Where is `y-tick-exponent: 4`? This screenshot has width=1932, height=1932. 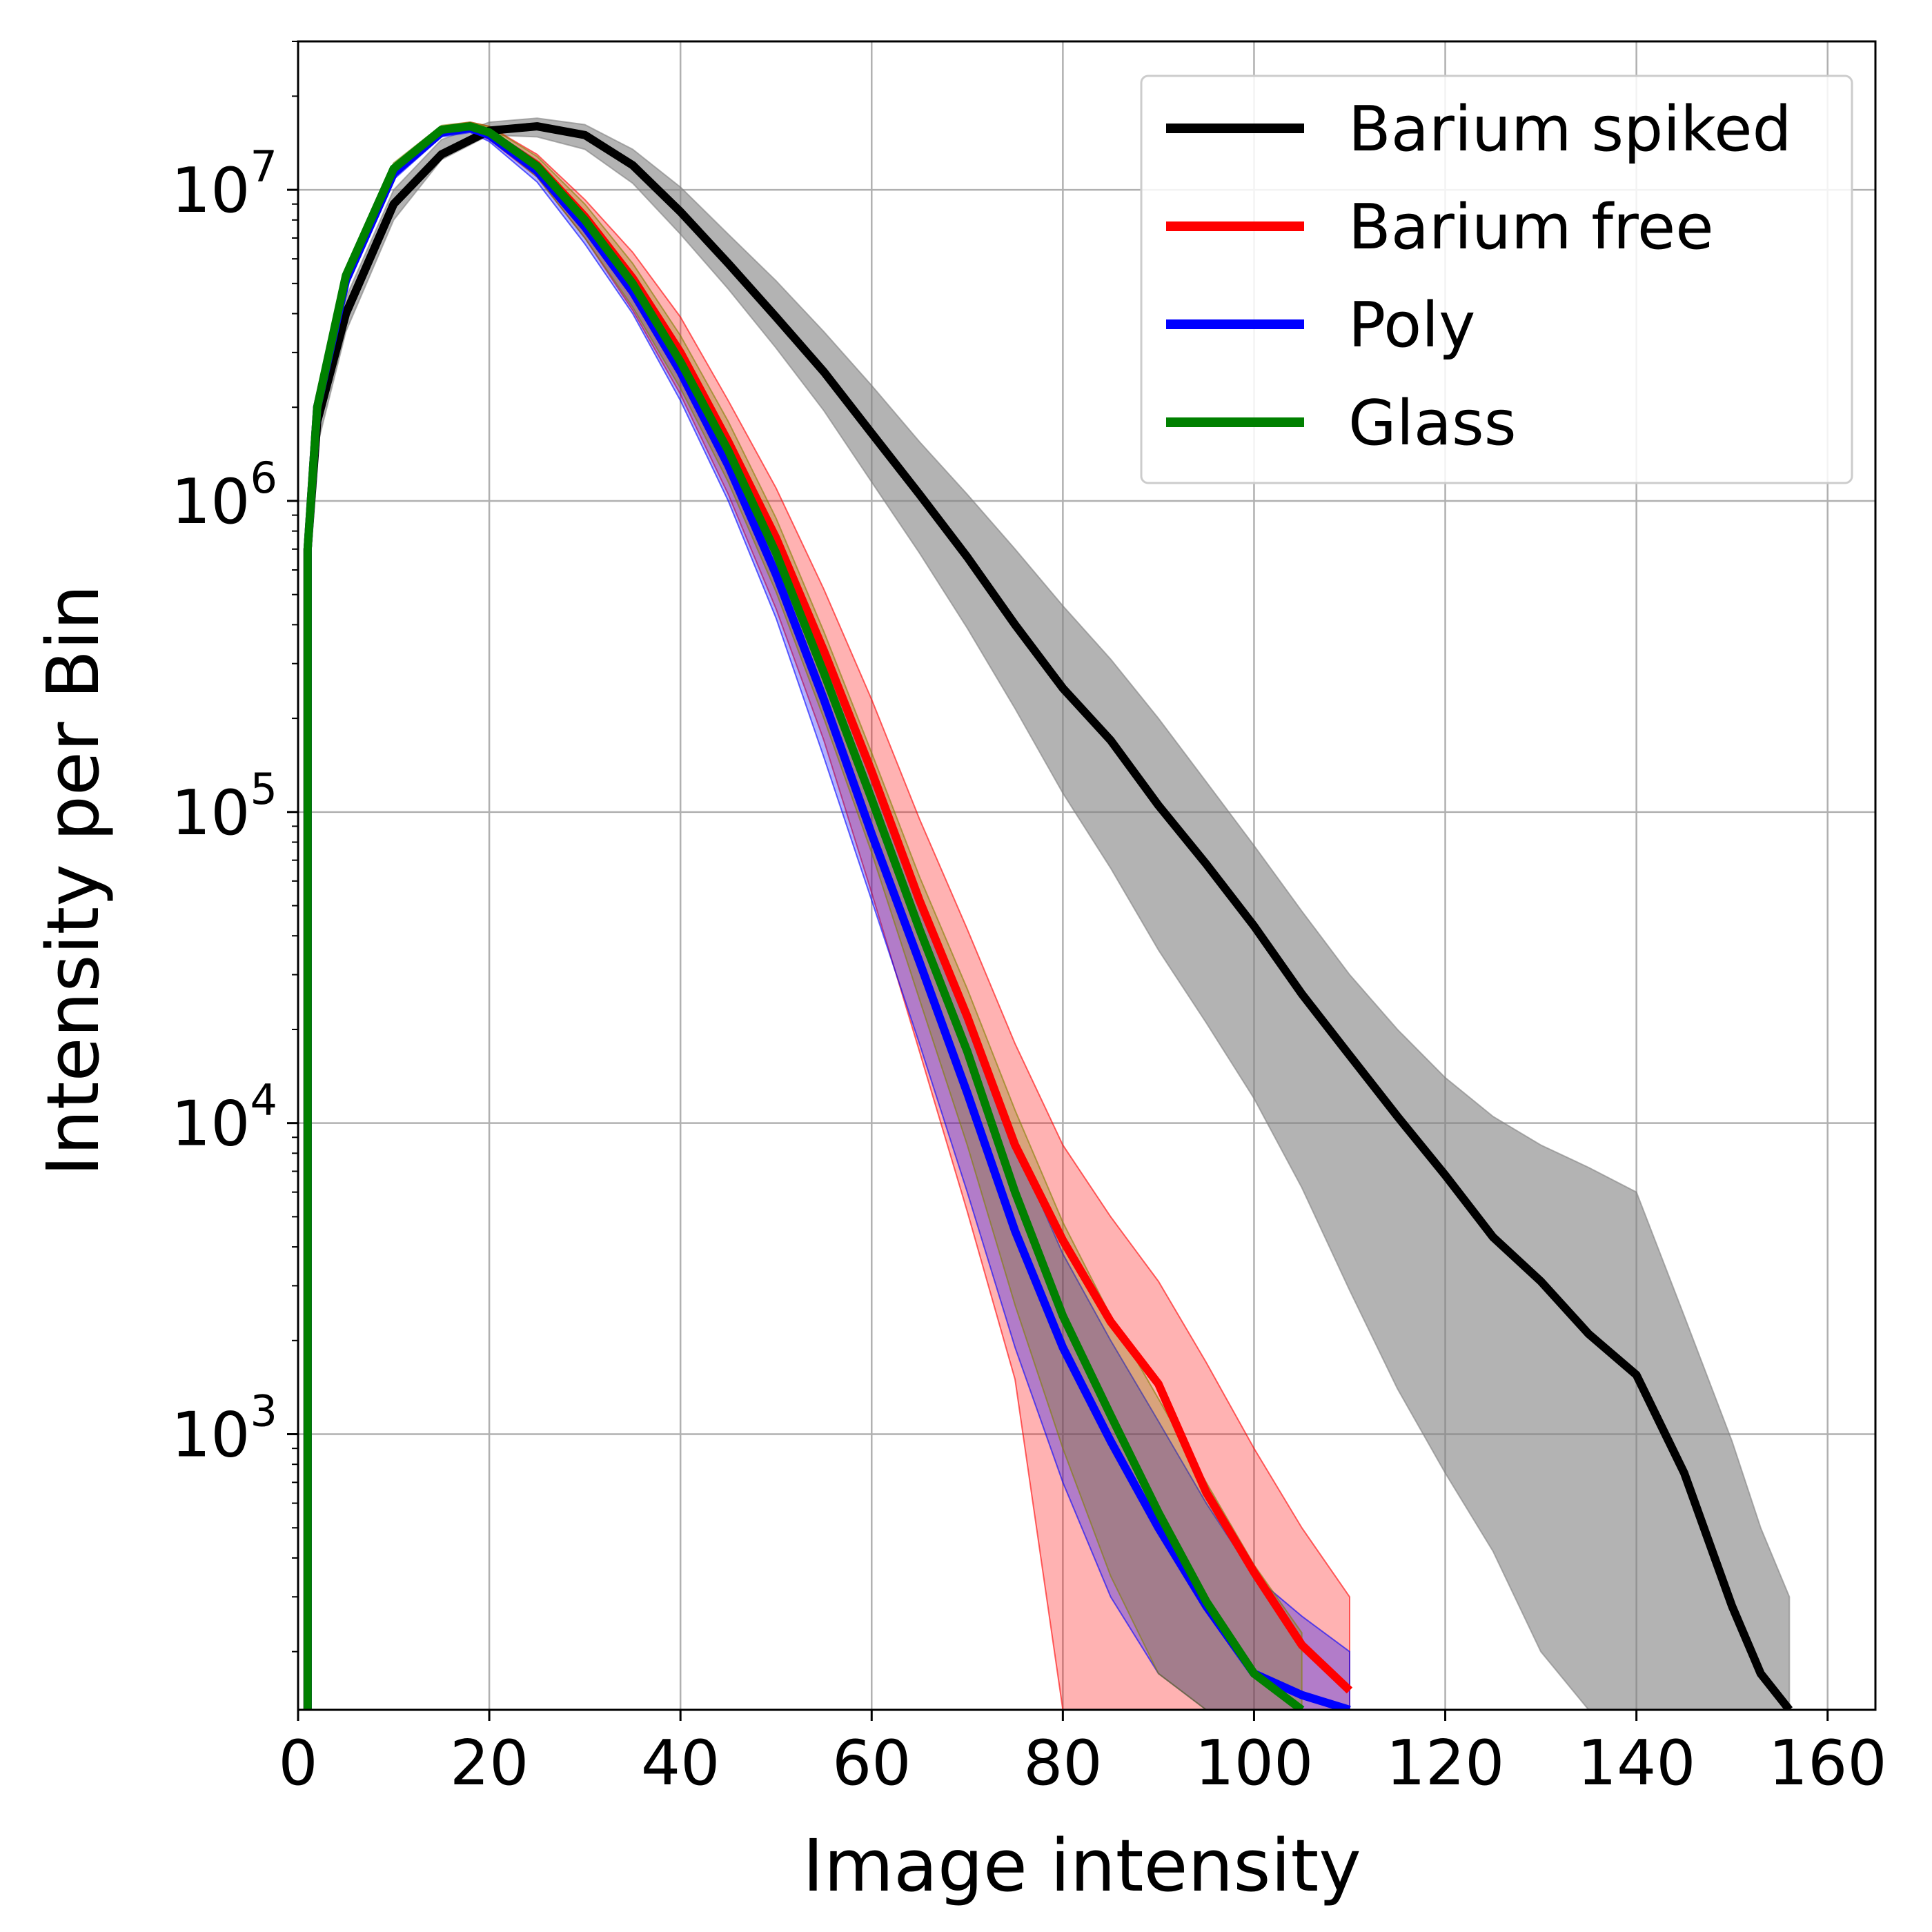
y-tick-exponent: 4 is located at coordinates (263, 1100).